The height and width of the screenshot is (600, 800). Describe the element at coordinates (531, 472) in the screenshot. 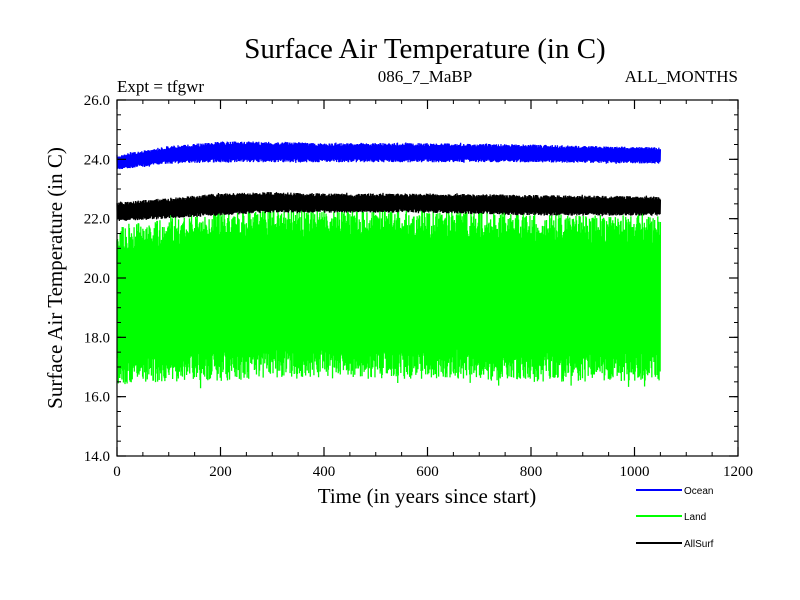

I see `x-tick-label: 800` at that location.